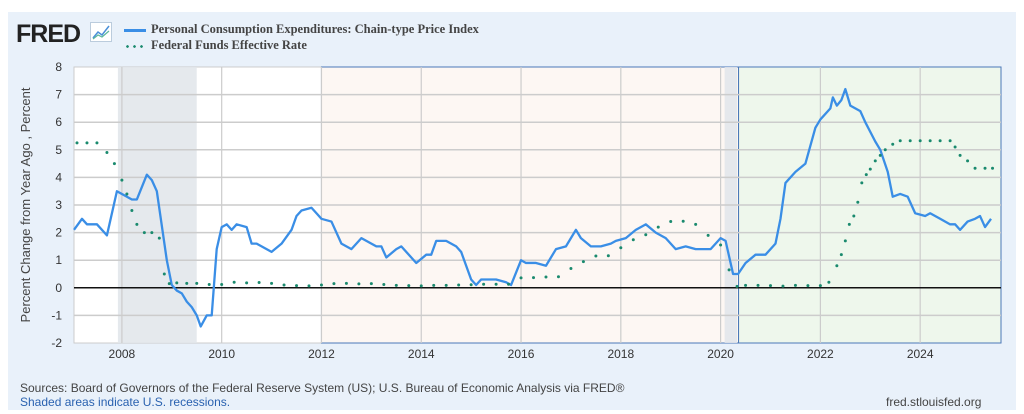 The width and height of the screenshot is (1024, 414). What do you see at coordinates (58, 95) in the screenshot?
I see `y-tick-label: 7` at bounding box center [58, 95].